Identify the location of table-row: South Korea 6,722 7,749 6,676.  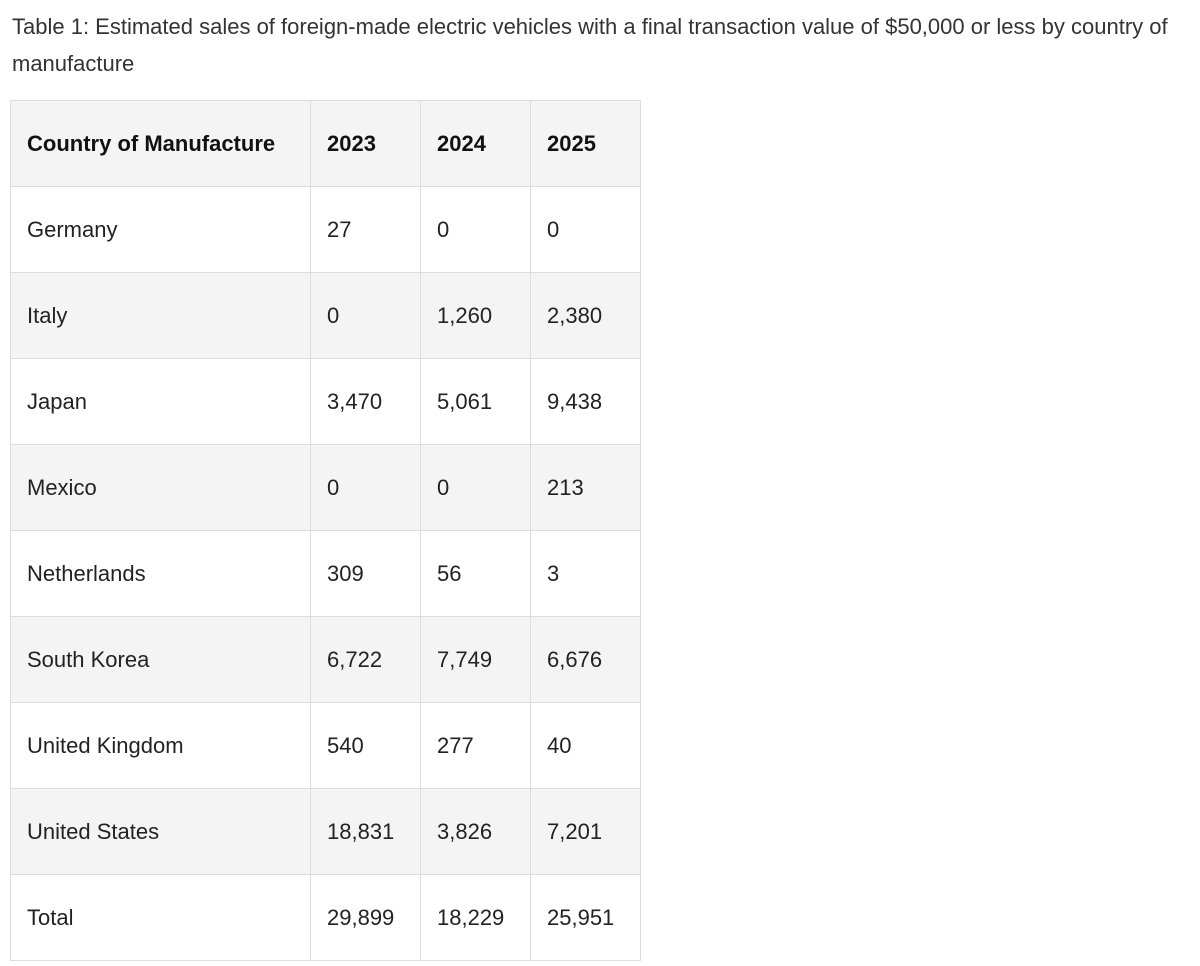
(325, 659).